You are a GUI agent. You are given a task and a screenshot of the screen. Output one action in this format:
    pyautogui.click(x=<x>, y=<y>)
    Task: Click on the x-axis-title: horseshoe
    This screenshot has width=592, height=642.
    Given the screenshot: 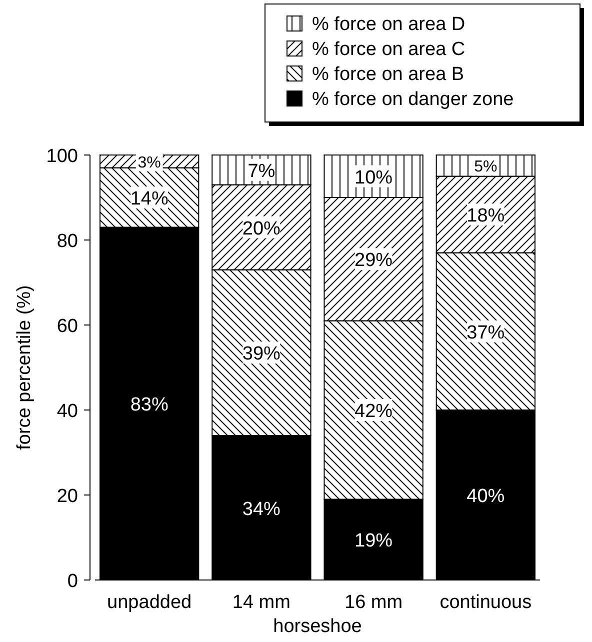 What is the action you would take?
    pyautogui.click(x=317, y=626)
    